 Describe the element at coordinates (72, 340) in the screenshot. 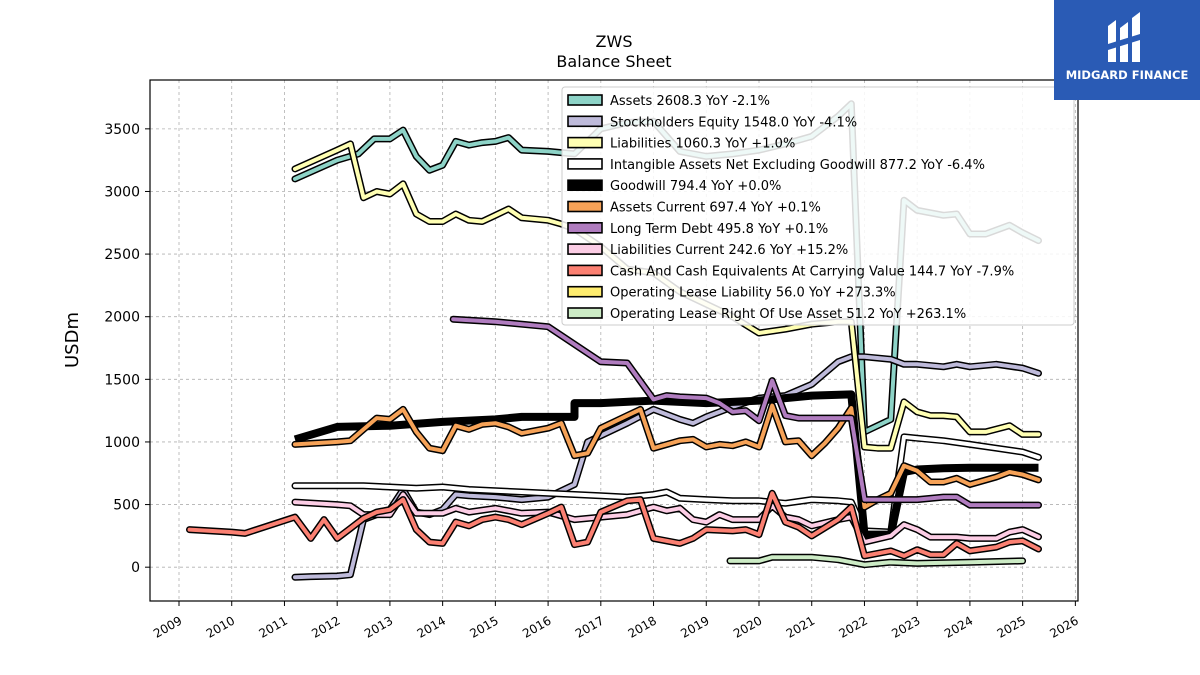

I see `y-axis-label: USDm` at that location.